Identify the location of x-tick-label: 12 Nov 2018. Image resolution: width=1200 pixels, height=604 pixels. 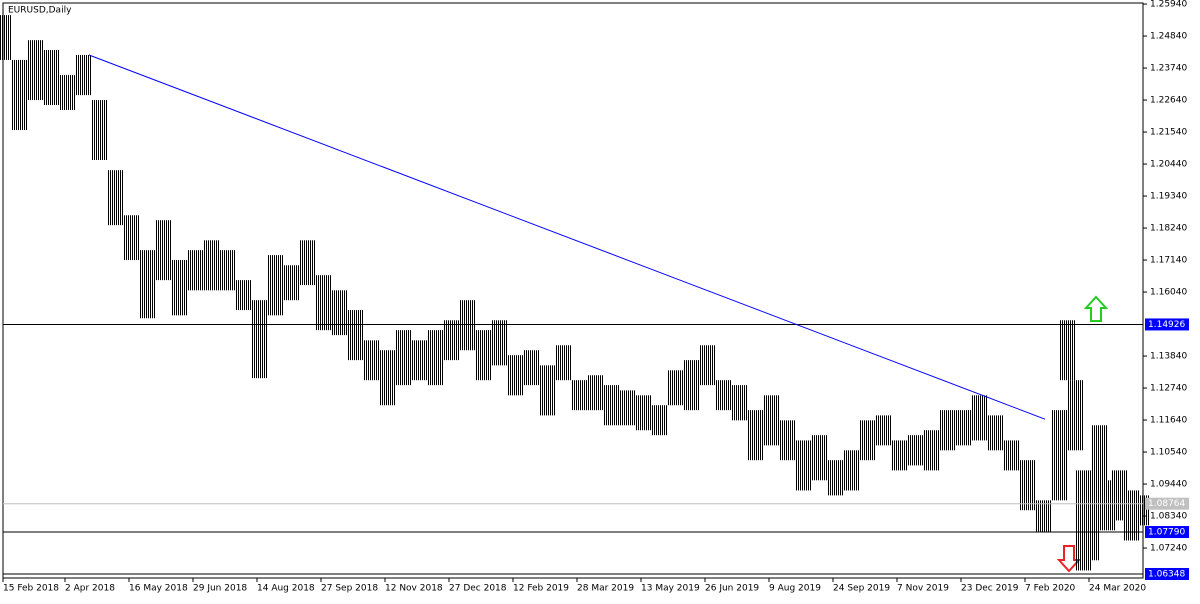
(414, 589).